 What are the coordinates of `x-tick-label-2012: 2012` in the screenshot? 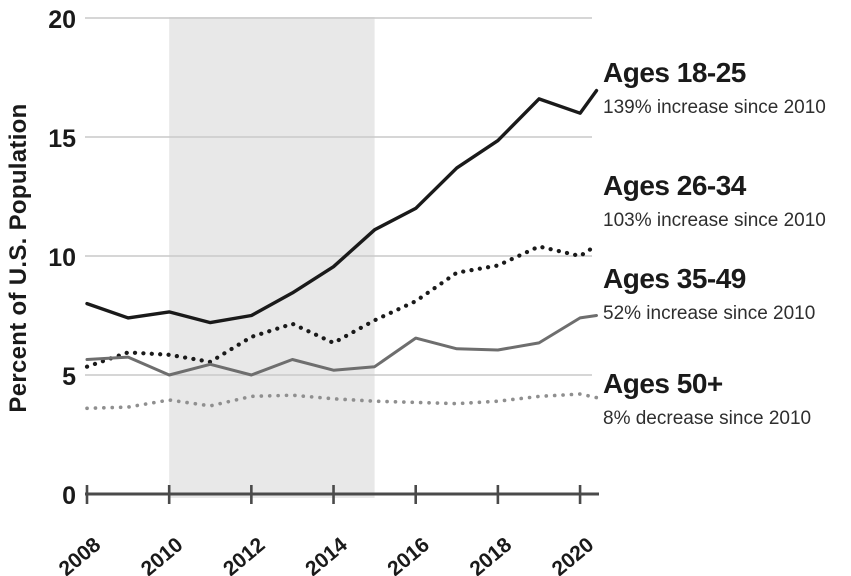 It's located at (244, 554).